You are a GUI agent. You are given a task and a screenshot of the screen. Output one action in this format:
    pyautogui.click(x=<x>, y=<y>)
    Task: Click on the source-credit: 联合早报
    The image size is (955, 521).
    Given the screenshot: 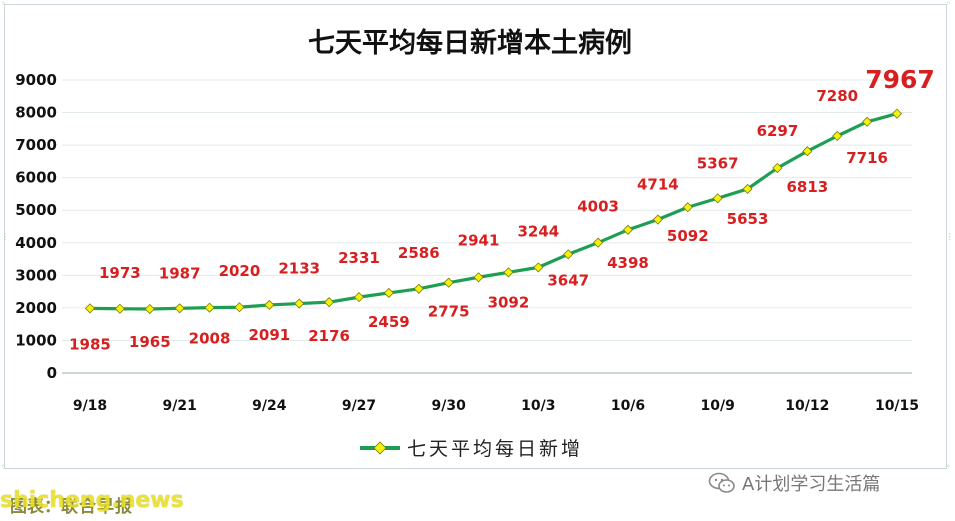 What is the action you would take?
    pyautogui.click(x=97, y=507)
    